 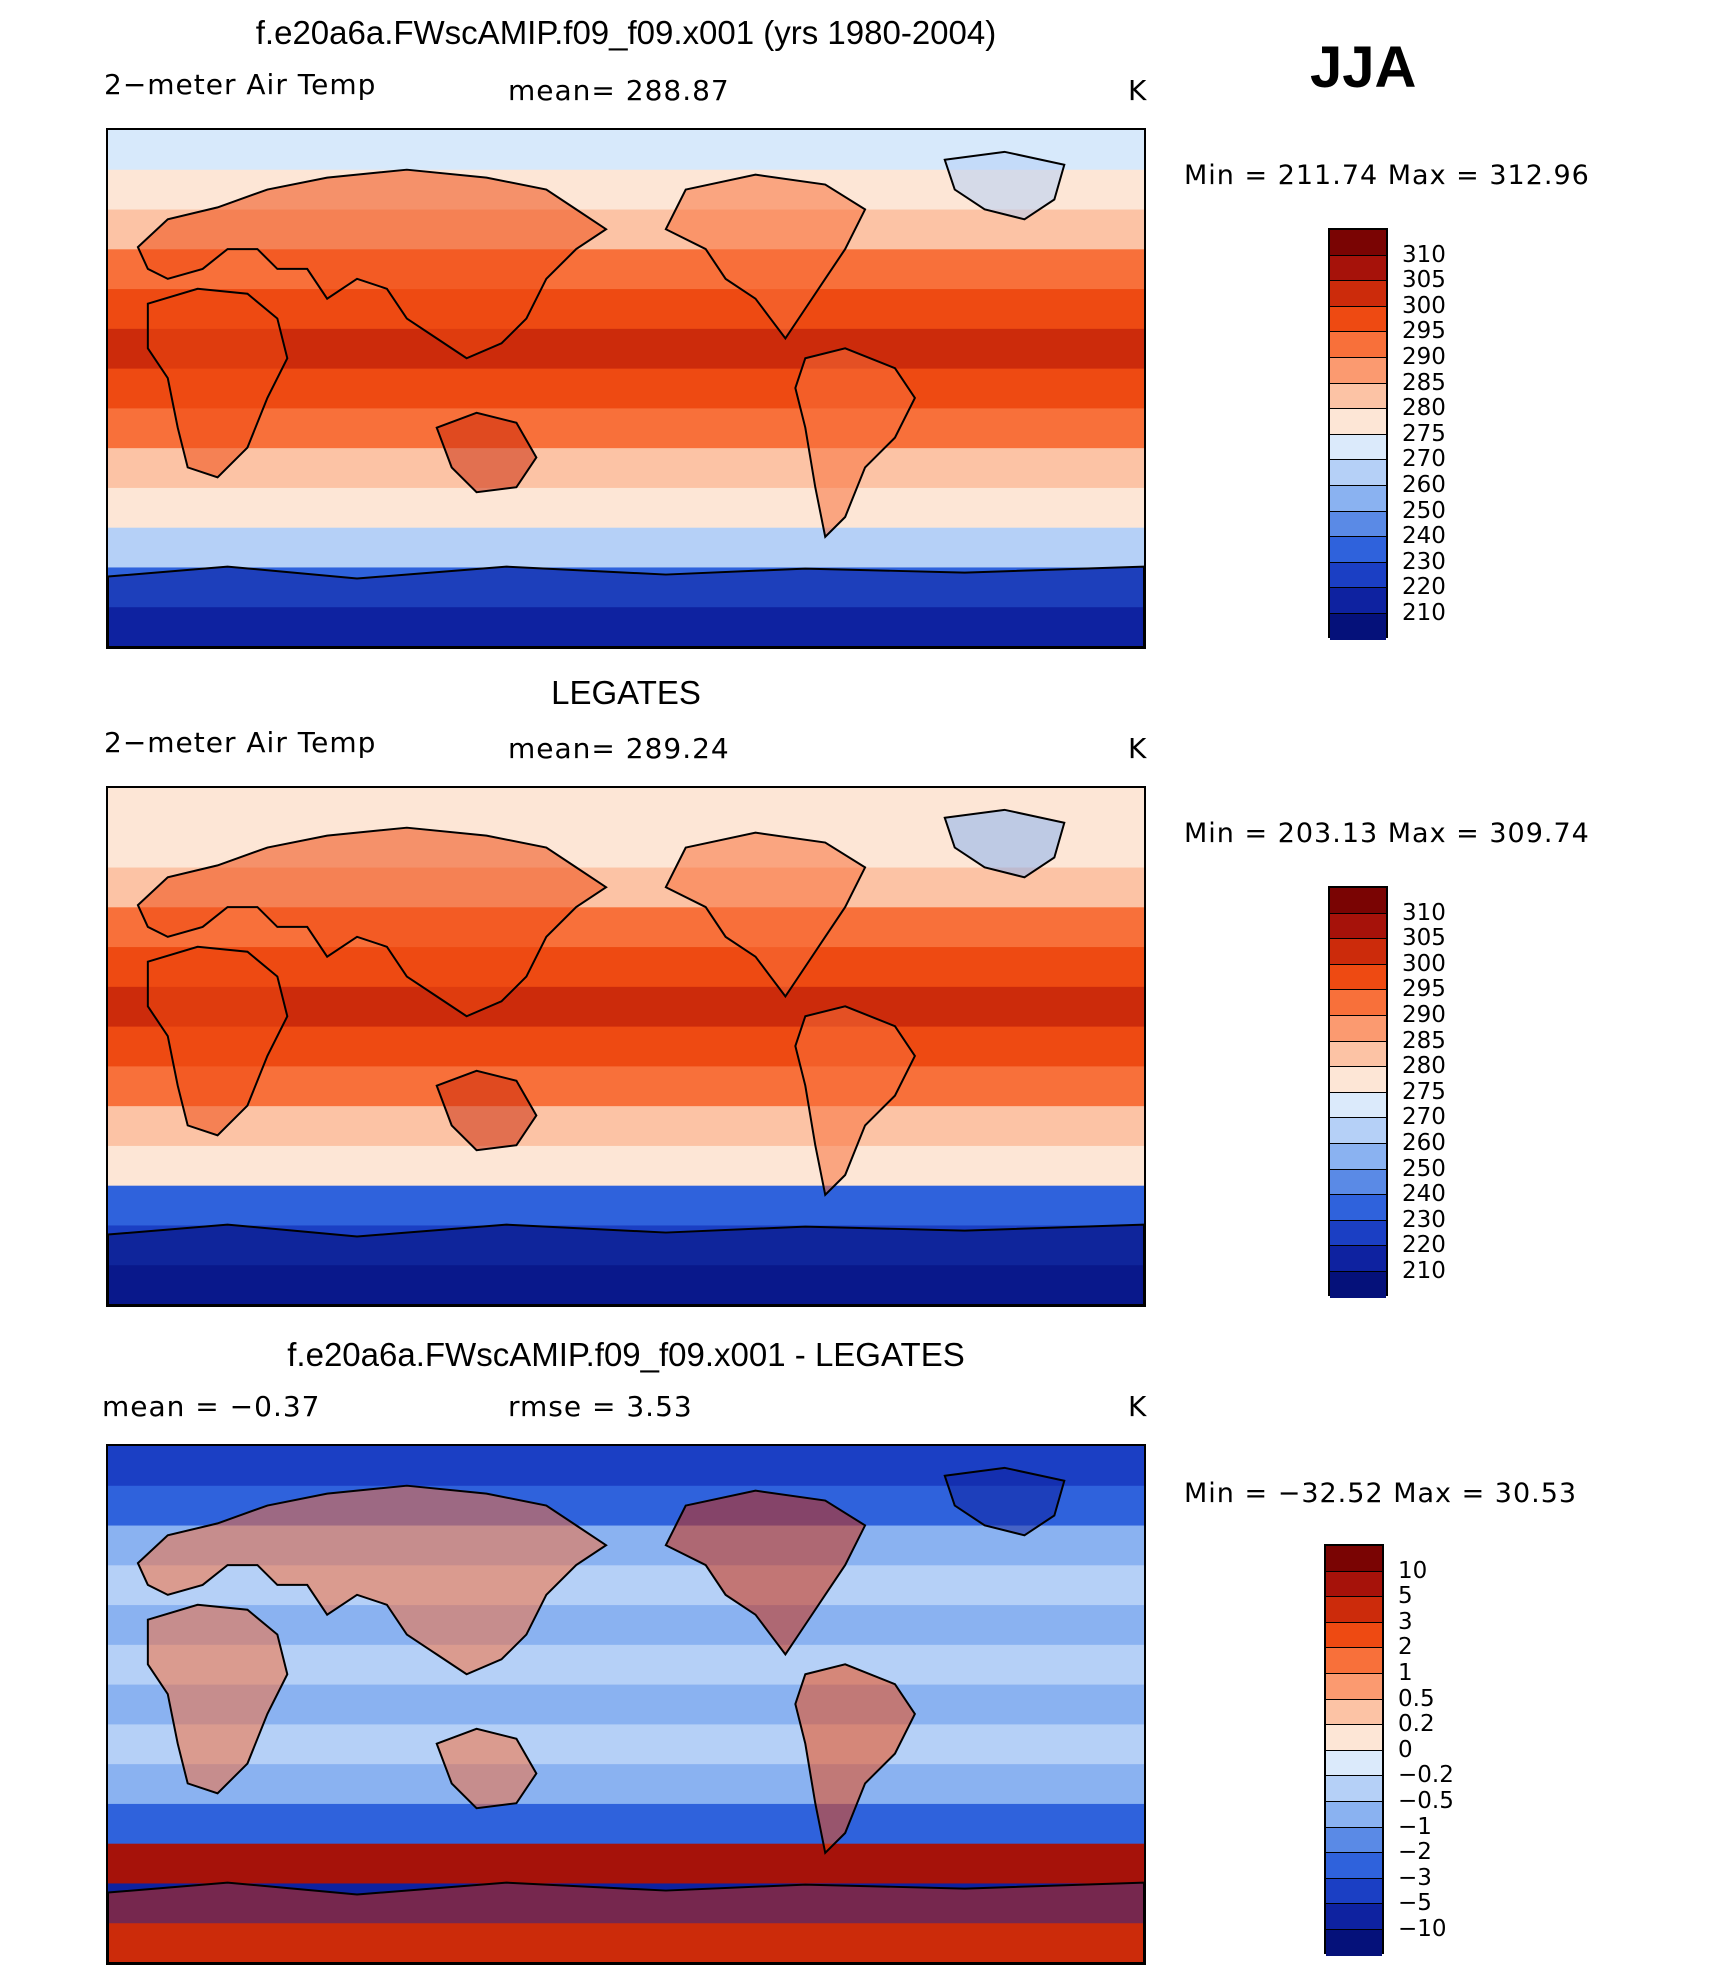 I want to click on panel-2-variable-label: 2−meter Air Temp, so click(x=240, y=742).